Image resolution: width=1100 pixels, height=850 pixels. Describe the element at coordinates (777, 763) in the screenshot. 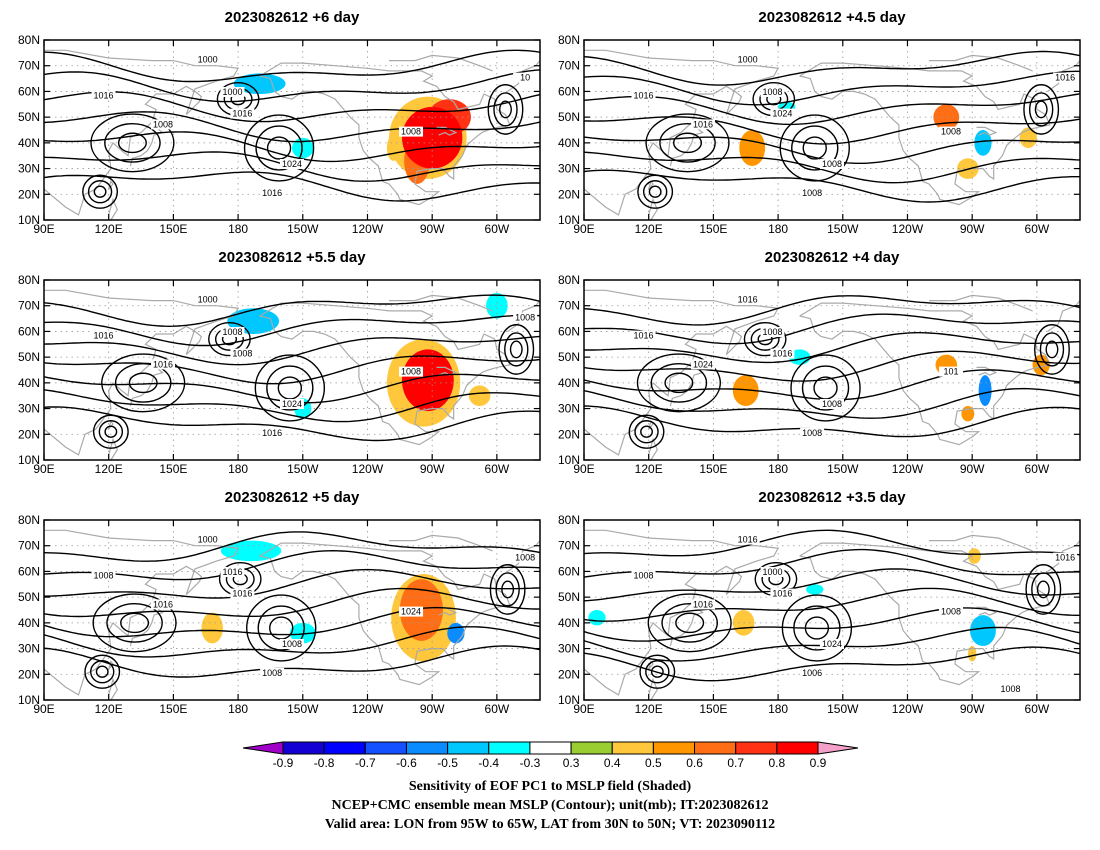

I see `colorbar-tick-label: 0.8` at that location.